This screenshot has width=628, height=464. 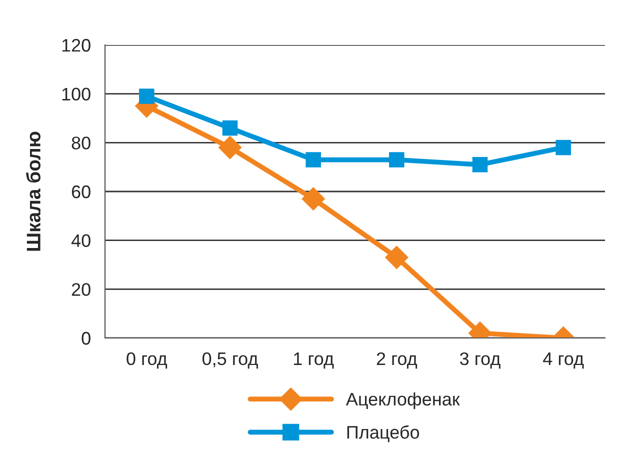 What do you see at coordinates (81, 289) in the screenshot?
I see `y-tick-label: 20` at bounding box center [81, 289].